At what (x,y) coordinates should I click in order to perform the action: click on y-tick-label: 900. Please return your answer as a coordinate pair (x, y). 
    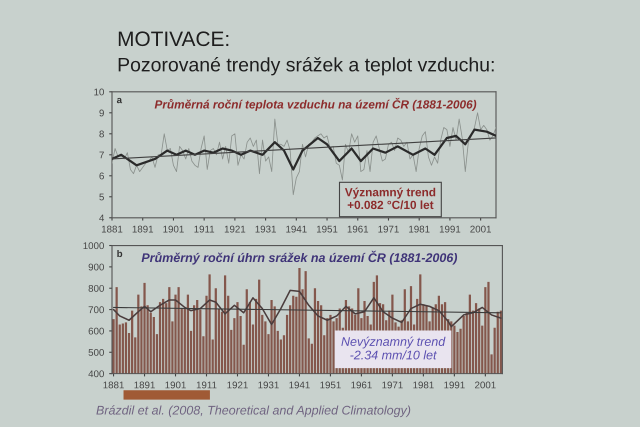
    Looking at the image, I should click on (96, 267).